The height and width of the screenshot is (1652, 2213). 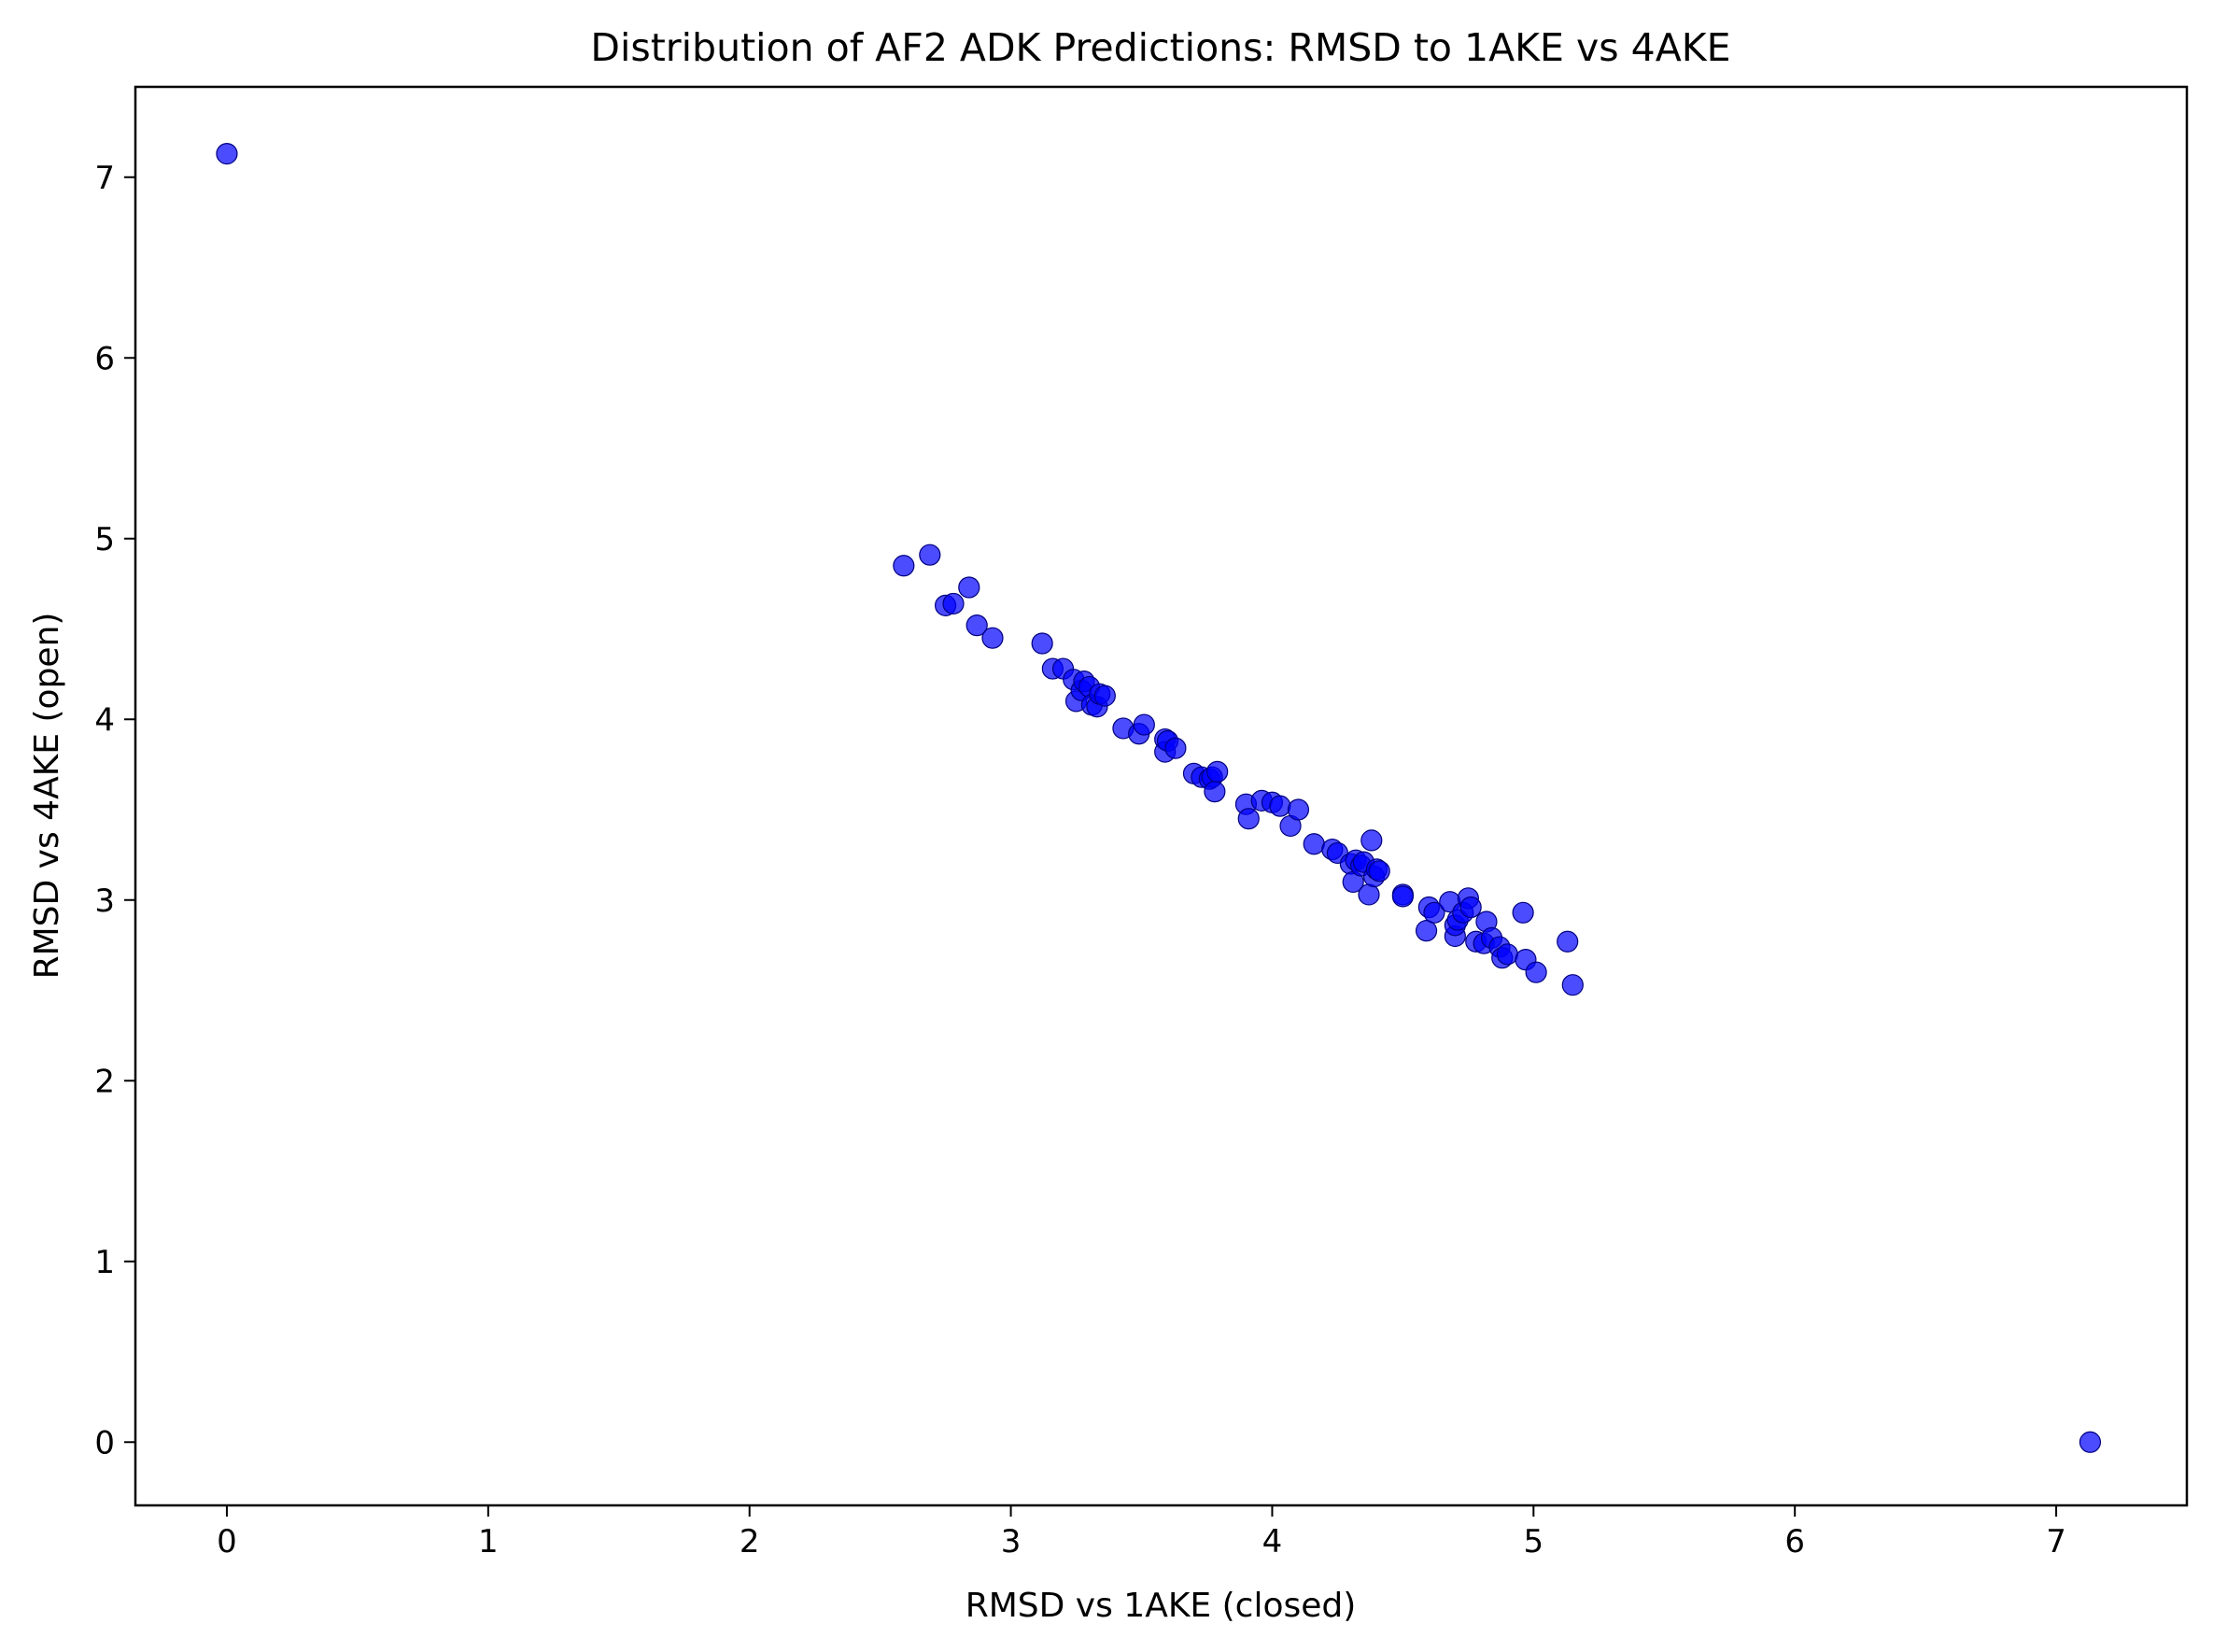 I want to click on y-tick-label: 6, so click(x=105, y=358).